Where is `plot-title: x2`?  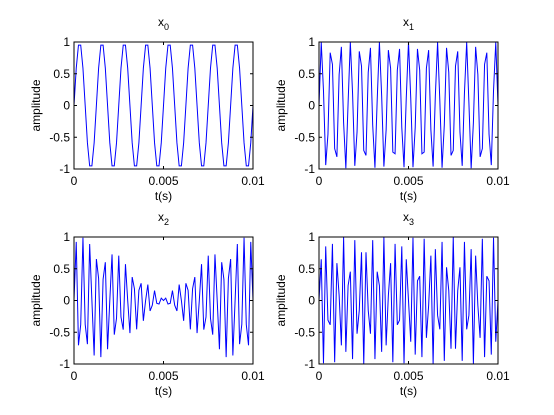 plot-title: x2 is located at coordinates (163, 218).